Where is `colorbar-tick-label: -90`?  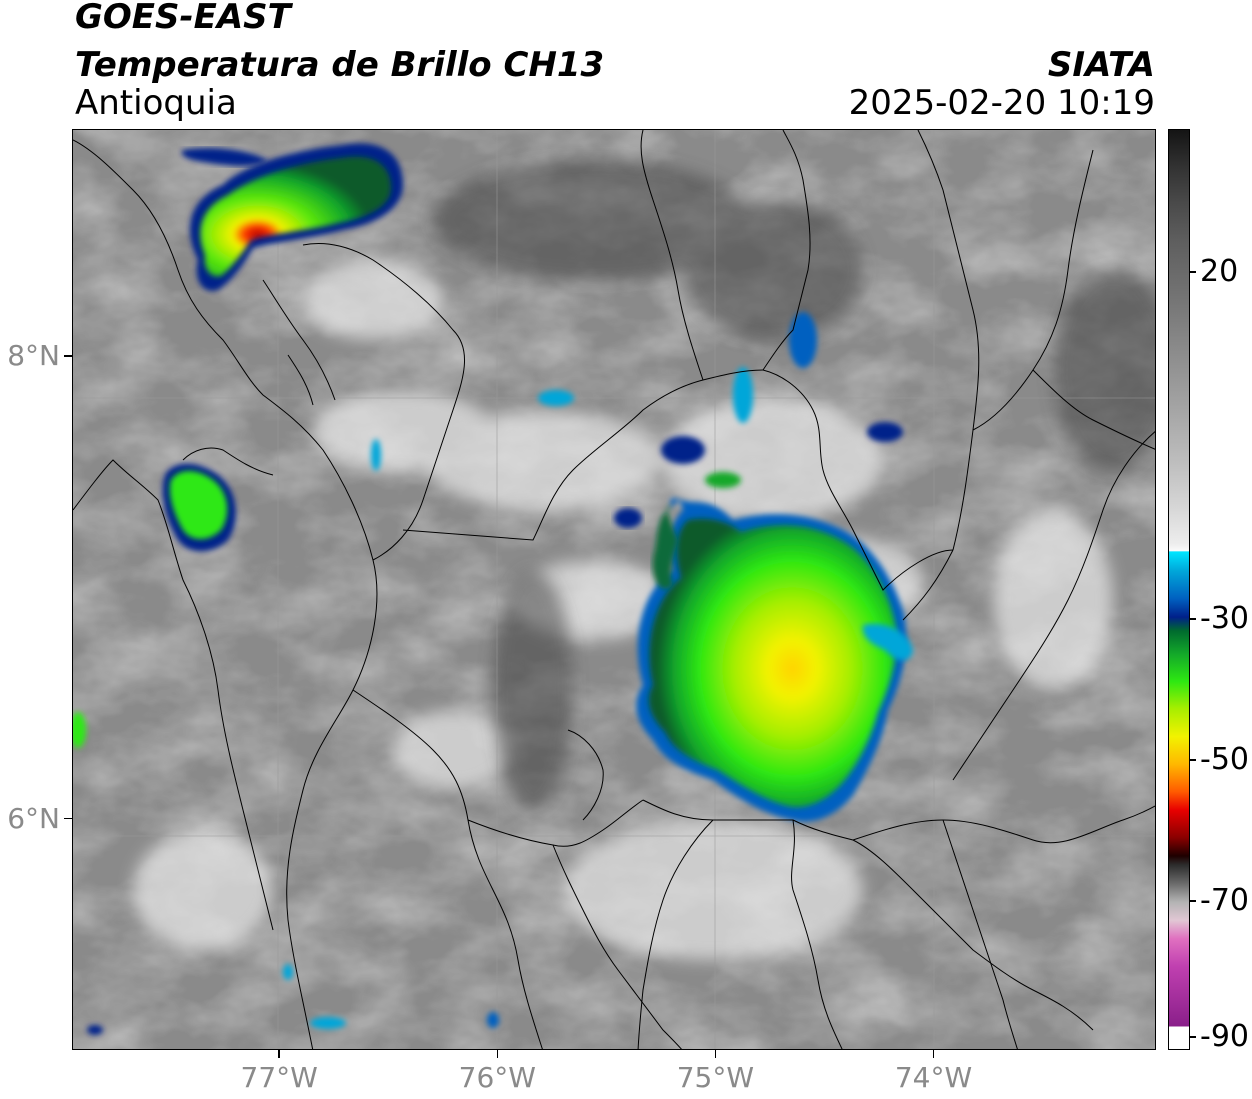 colorbar-tick-label: -90 is located at coordinates (1224, 1037).